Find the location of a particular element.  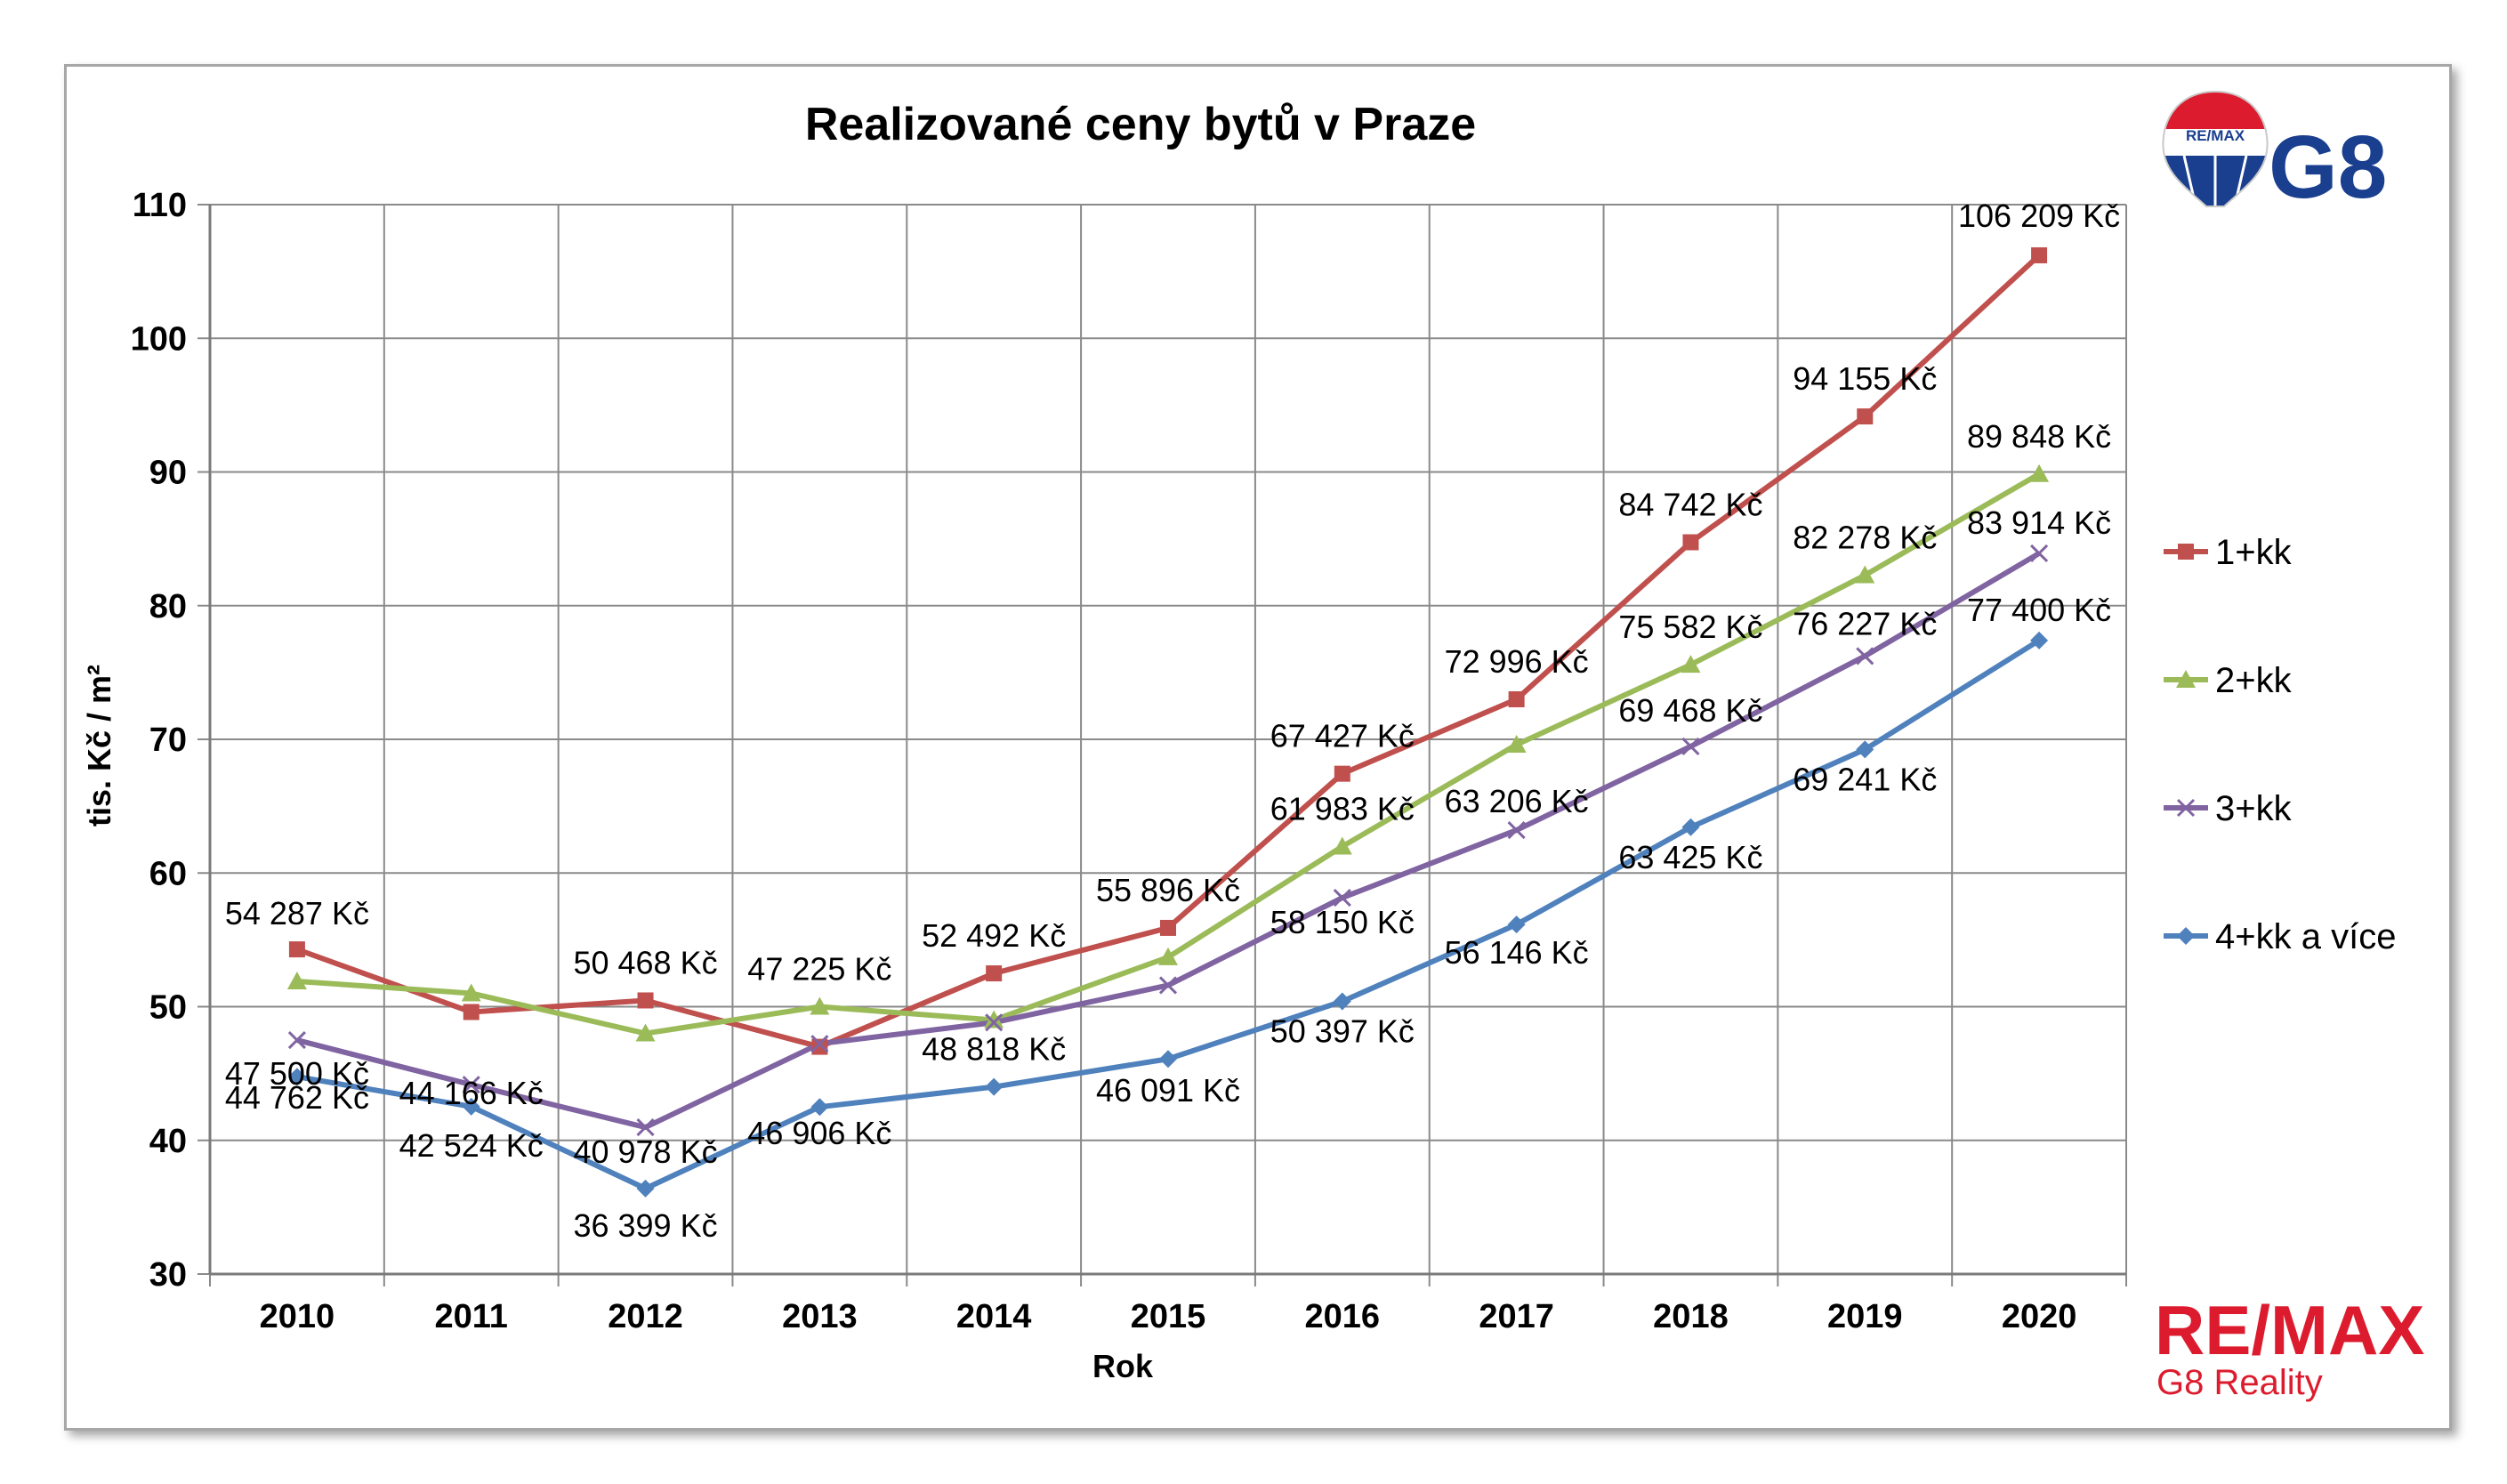

legend-label: 2+kk is located at coordinates (2254, 680).